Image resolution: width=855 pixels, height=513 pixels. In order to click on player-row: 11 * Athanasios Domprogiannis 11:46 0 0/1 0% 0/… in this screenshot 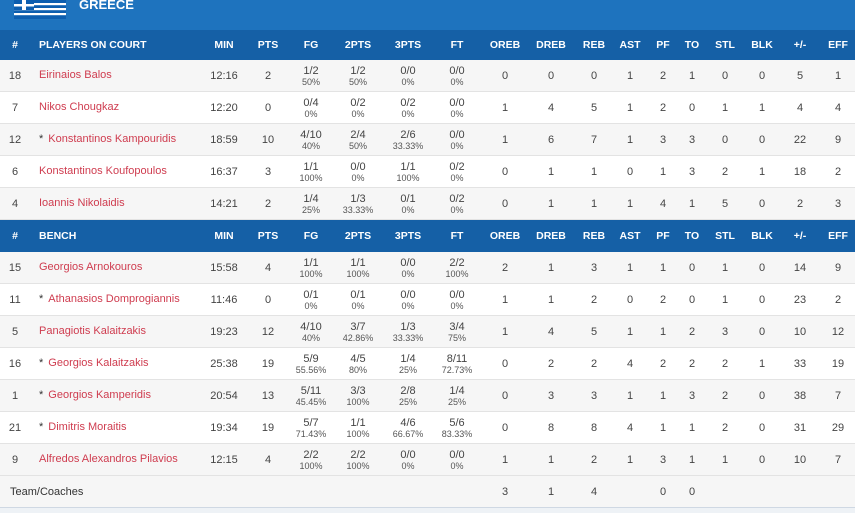, I will do `click(427, 300)`.